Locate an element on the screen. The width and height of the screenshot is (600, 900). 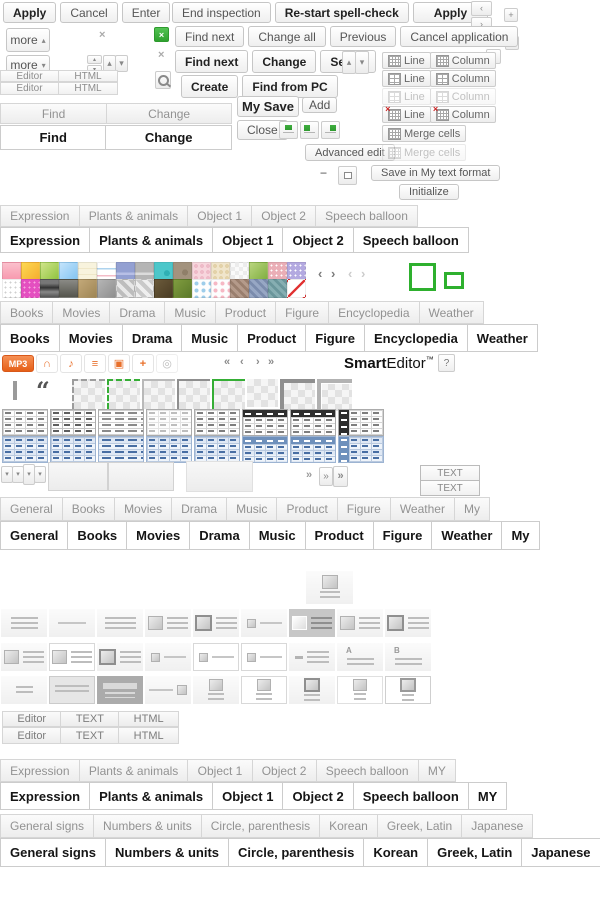
find-replace-button: Cancel application is located at coordinates (459, 36).